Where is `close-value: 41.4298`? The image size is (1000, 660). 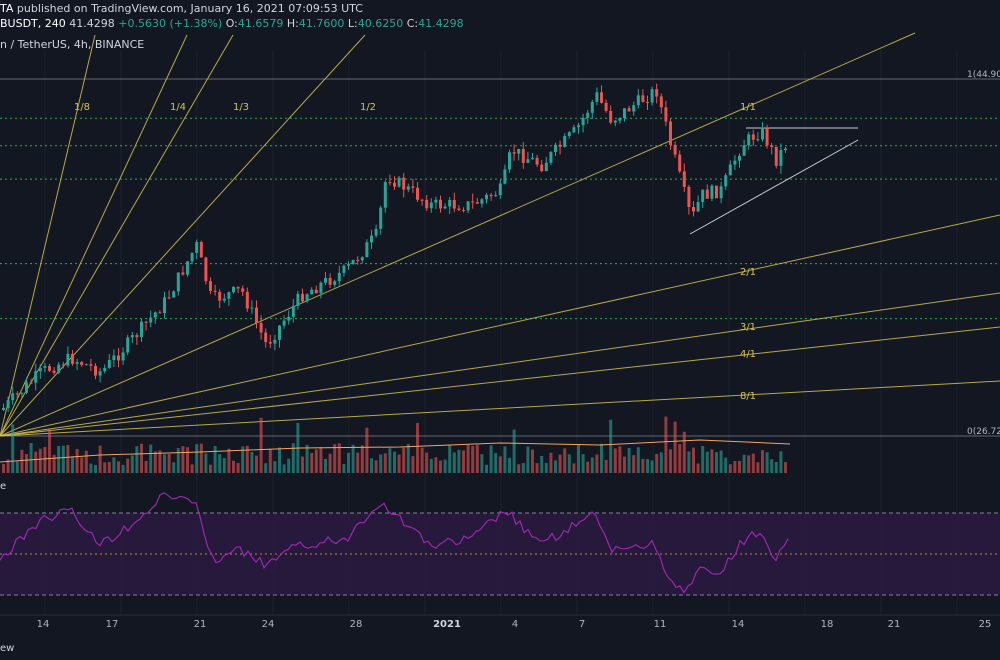 close-value: 41.4298 is located at coordinates (441, 23).